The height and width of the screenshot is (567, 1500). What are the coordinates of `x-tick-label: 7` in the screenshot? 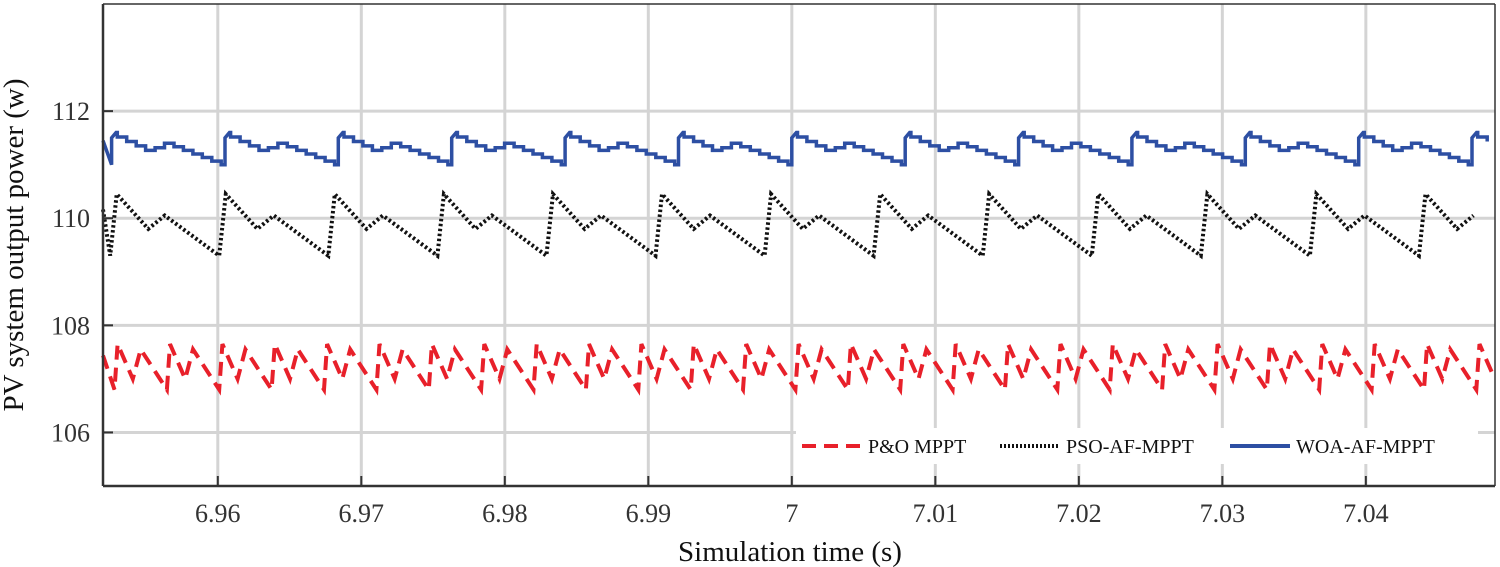 It's located at (791, 513).